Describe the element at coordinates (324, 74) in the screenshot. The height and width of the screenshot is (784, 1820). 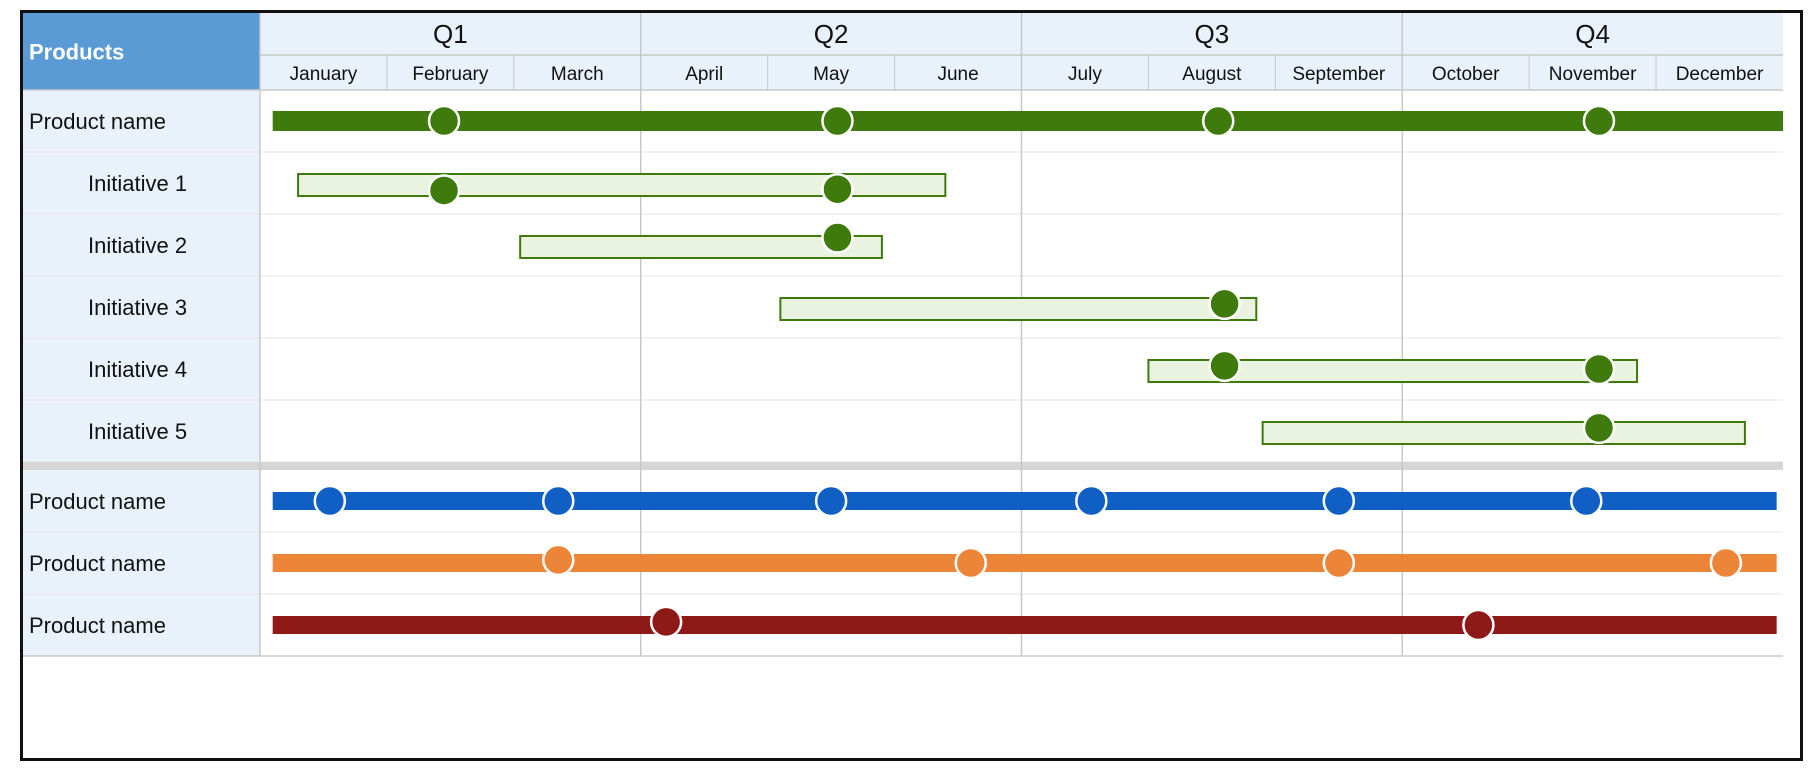
I see `month-label-january: January` at that location.